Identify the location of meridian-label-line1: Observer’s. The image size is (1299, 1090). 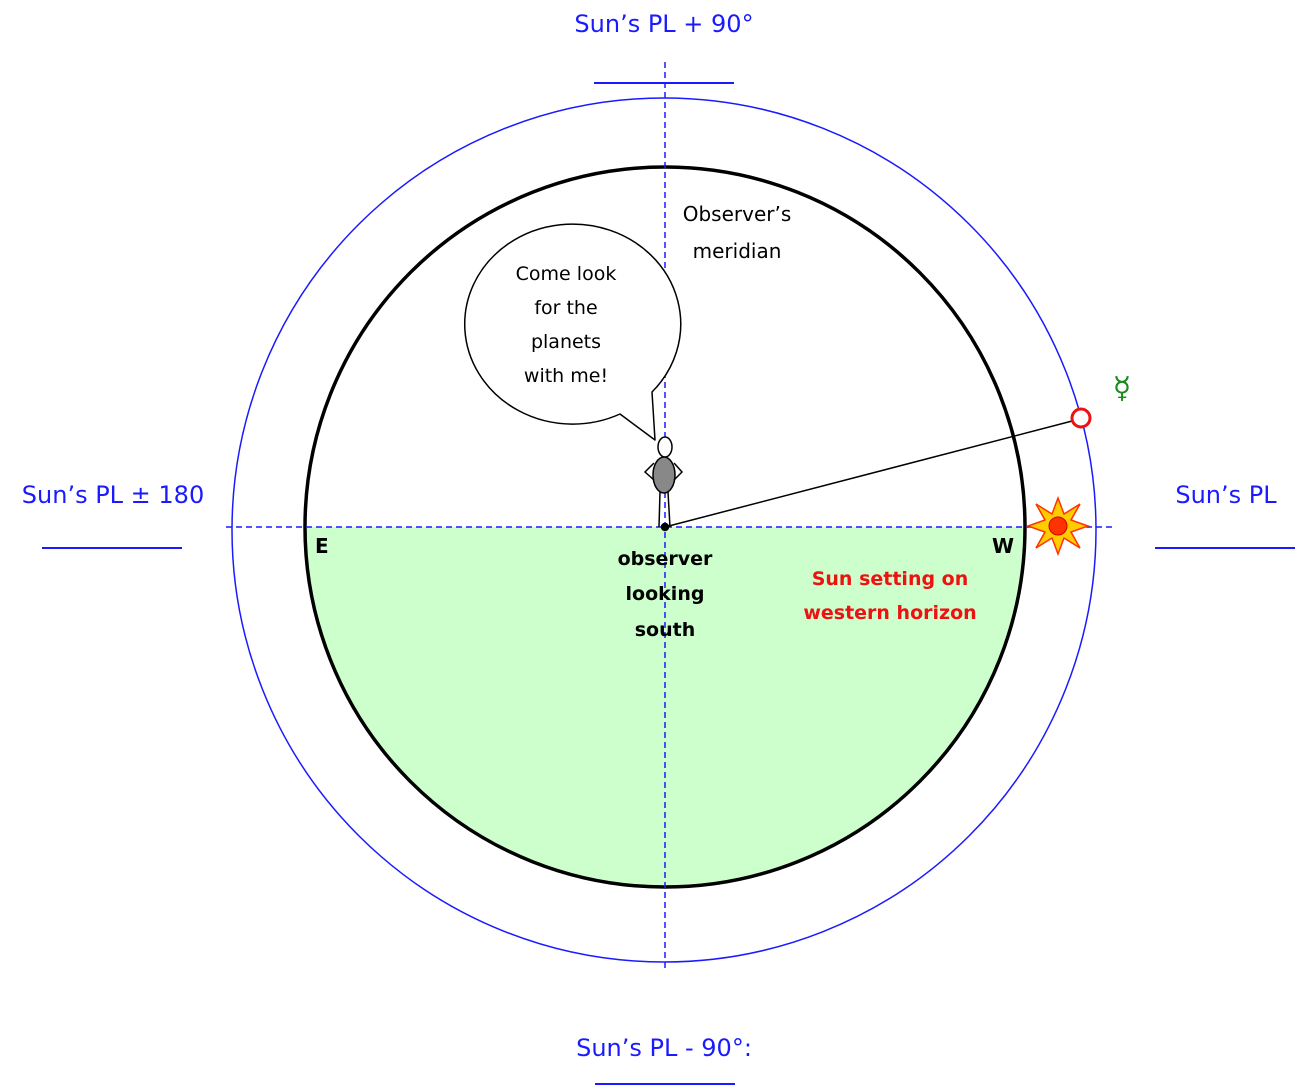
(737, 214).